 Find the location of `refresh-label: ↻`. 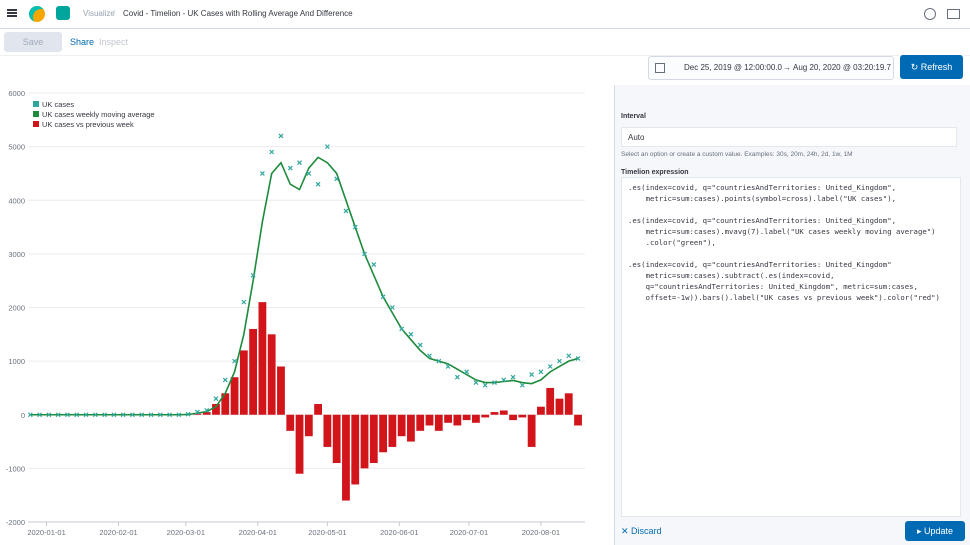

refresh-label: ↻ is located at coordinates (915, 67).